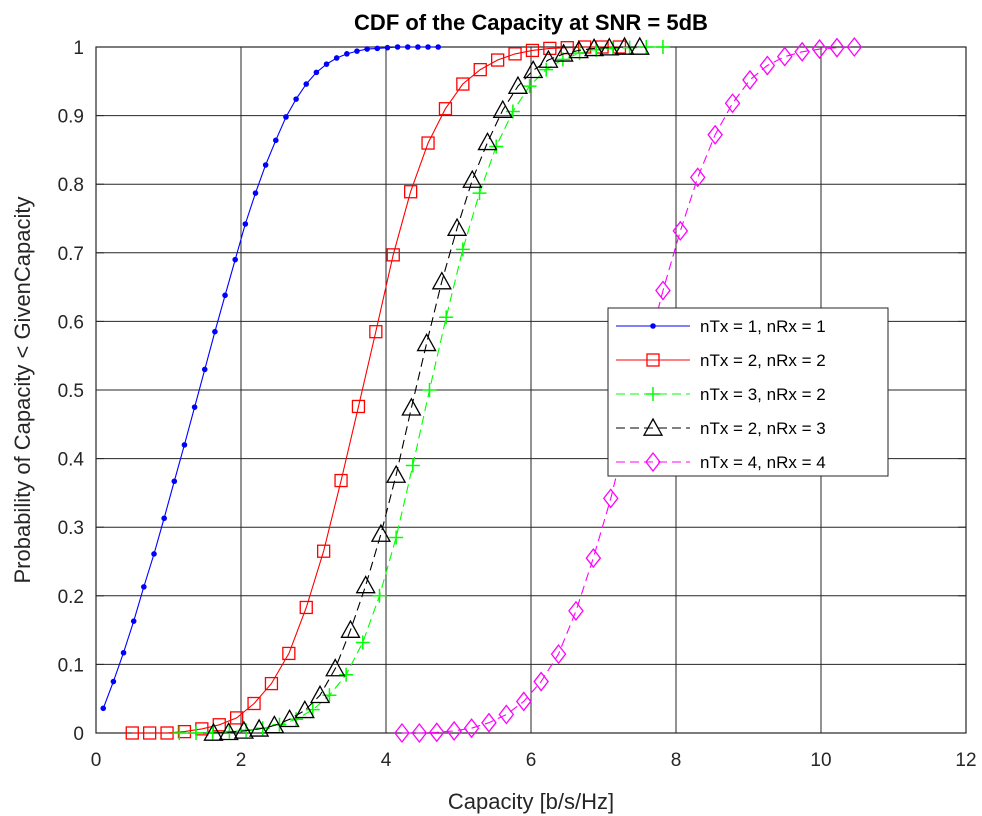  What do you see at coordinates (78, 48) in the screenshot?
I see `y-tick-label: 1` at bounding box center [78, 48].